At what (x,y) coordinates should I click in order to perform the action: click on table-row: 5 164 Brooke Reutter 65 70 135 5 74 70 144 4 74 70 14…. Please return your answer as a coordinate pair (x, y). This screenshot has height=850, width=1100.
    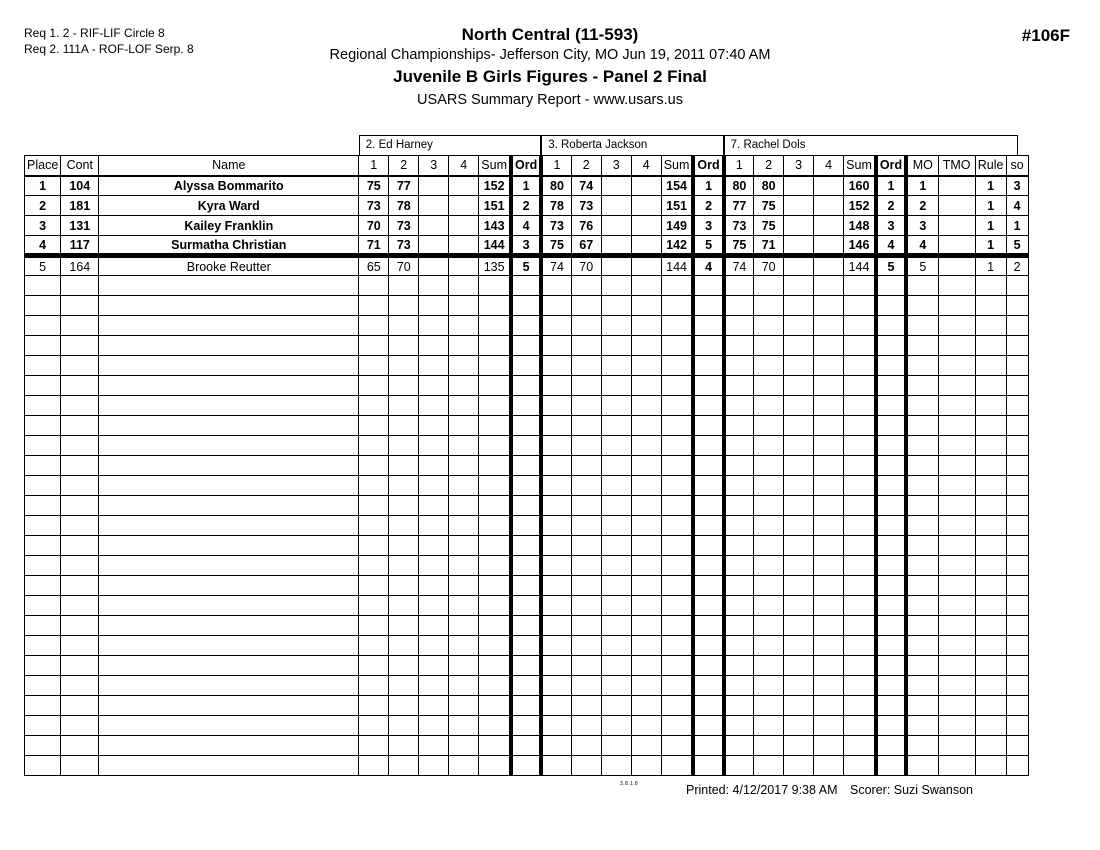
    Looking at the image, I should click on (526, 265).